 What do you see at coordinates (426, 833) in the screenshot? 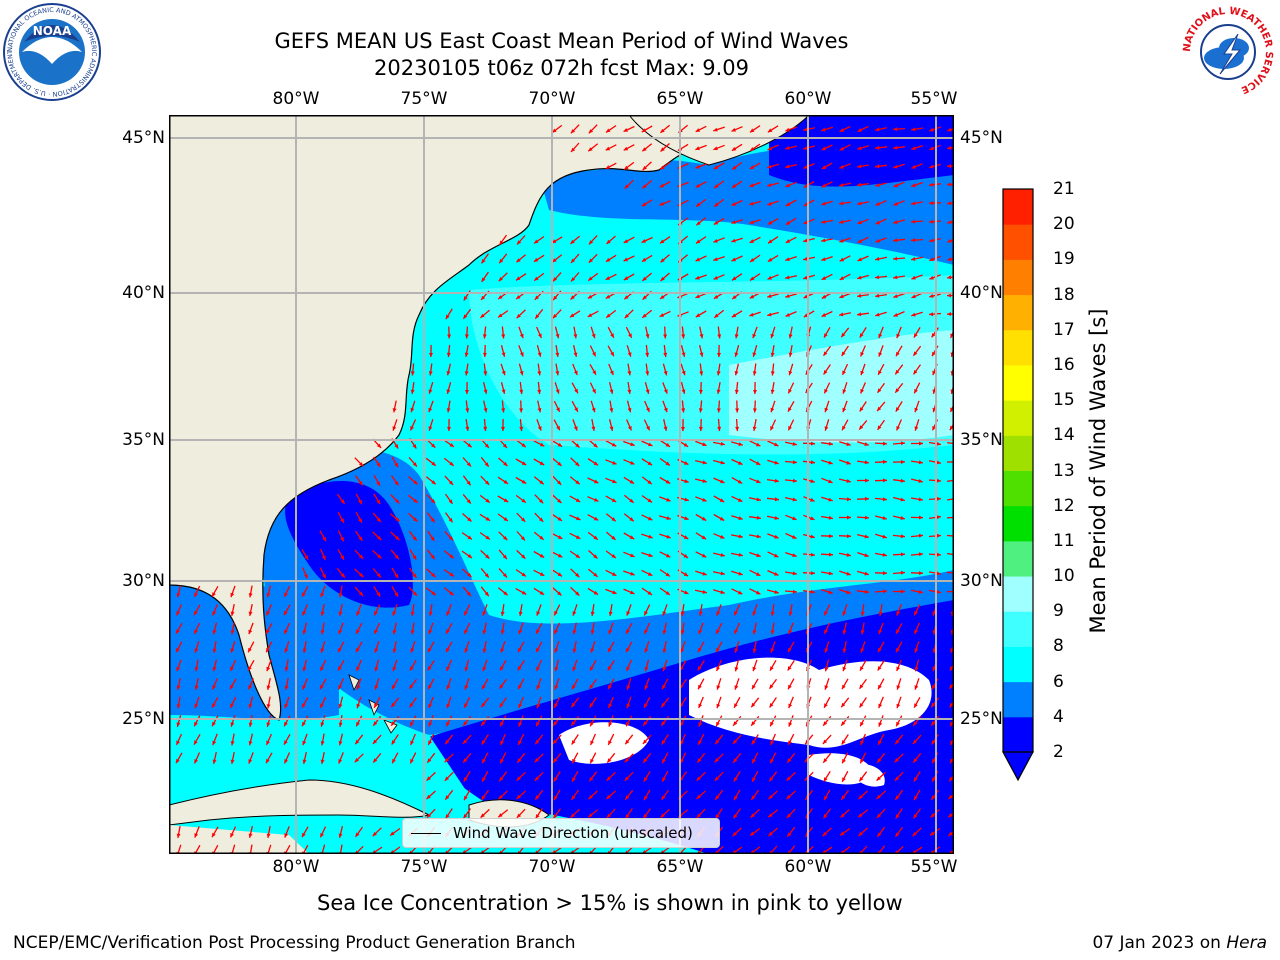
I see `legend-line-sample` at bounding box center [426, 833].